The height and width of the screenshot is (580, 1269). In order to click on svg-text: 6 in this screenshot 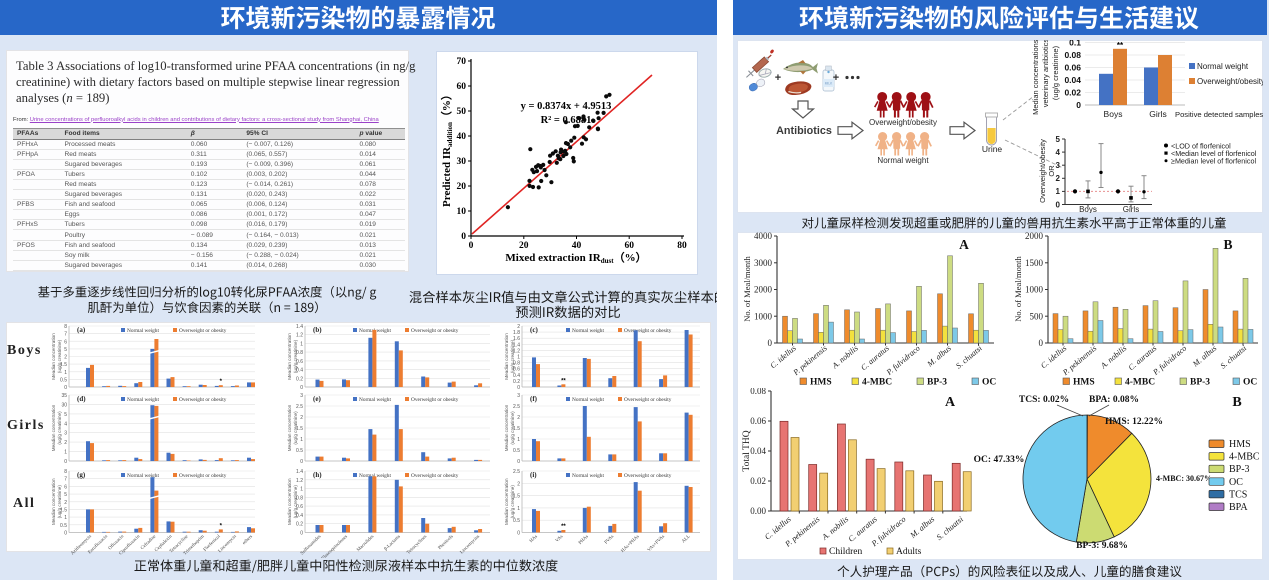, I will do `click(65, 487)`.